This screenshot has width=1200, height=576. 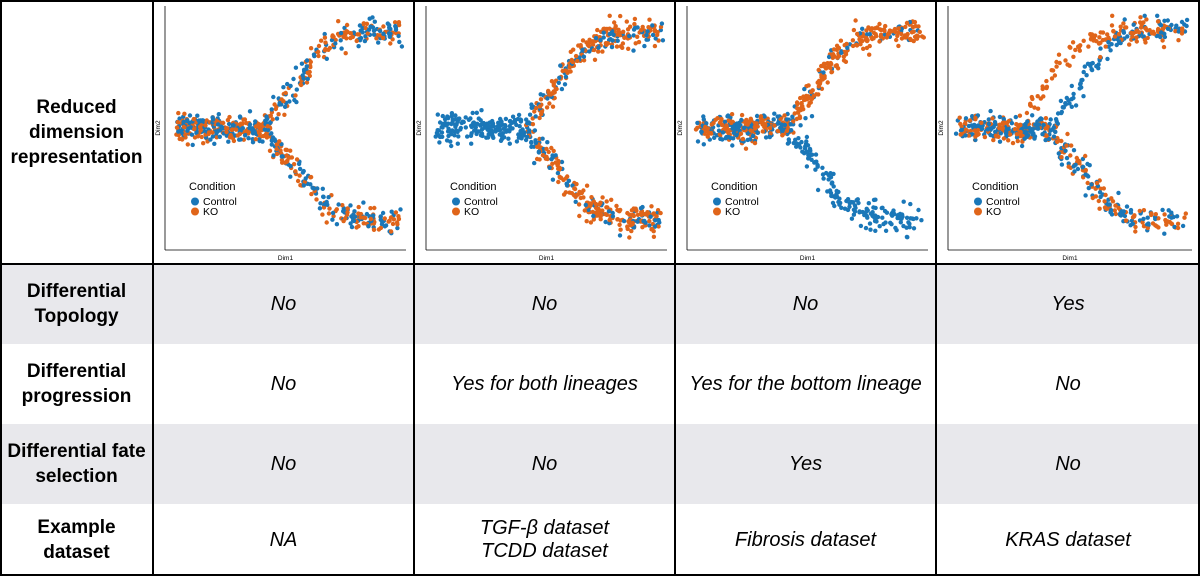 What do you see at coordinates (1, 288) in the screenshot?
I see `border-left` at bounding box center [1, 288].